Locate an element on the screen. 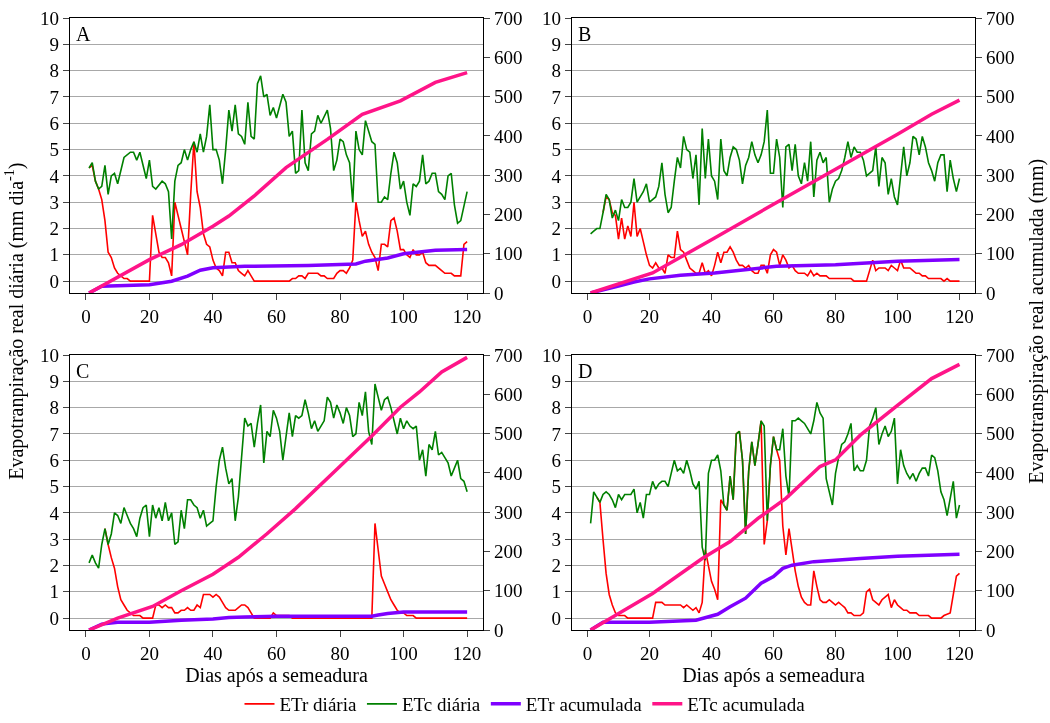  y2-axis-title: Evapotranspiração real acumulada (mm) is located at coordinates (1037, 321).